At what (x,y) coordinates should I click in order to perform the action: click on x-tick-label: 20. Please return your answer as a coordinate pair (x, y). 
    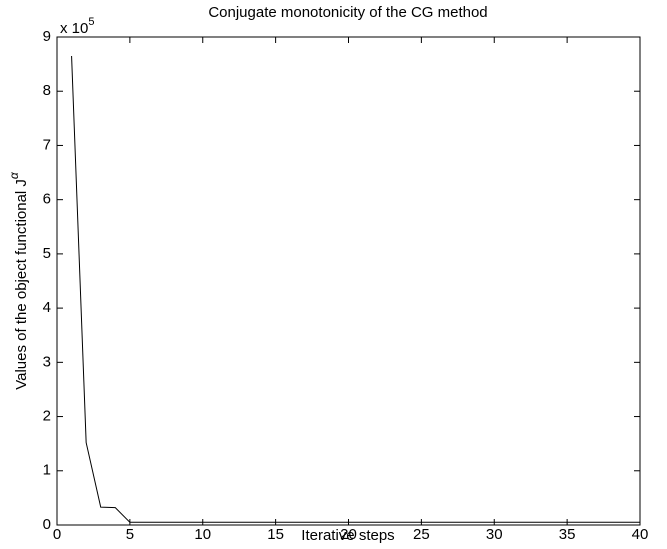
    Looking at the image, I should click on (348, 534).